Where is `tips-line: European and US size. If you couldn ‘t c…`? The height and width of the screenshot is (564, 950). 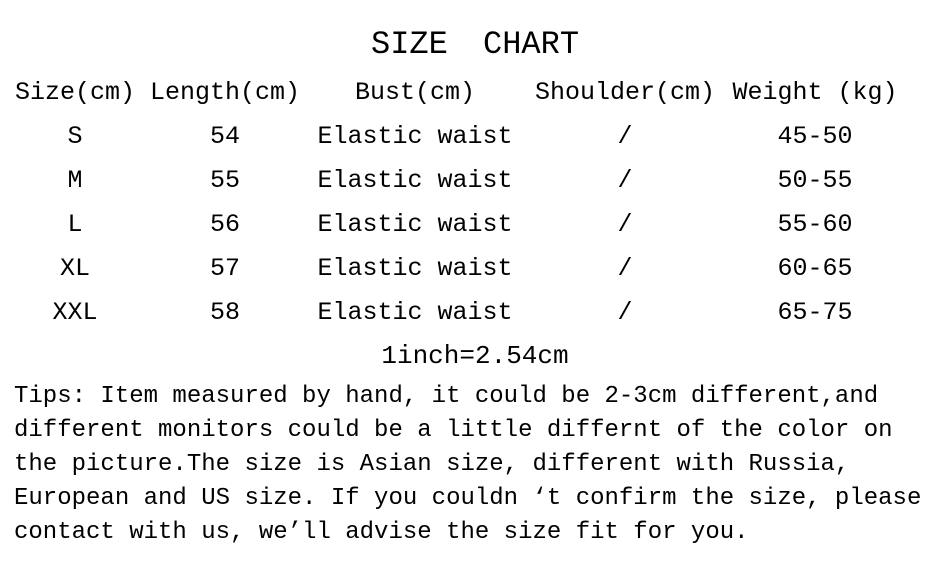 tips-line: European and US size. If you couldn ‘t c… is located at coordinates (468, 498).